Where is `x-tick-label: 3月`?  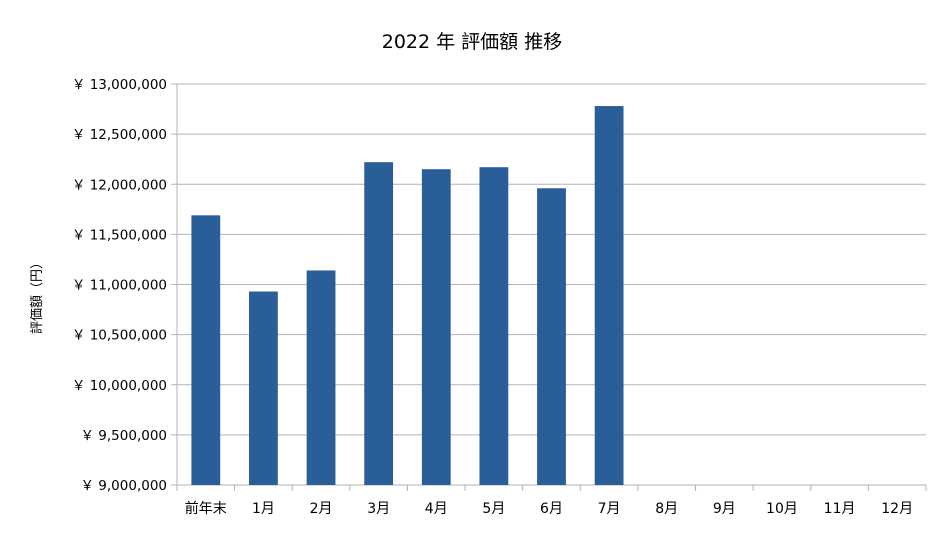 x-tick-label: 3月 is located at coordinates (378, 509).